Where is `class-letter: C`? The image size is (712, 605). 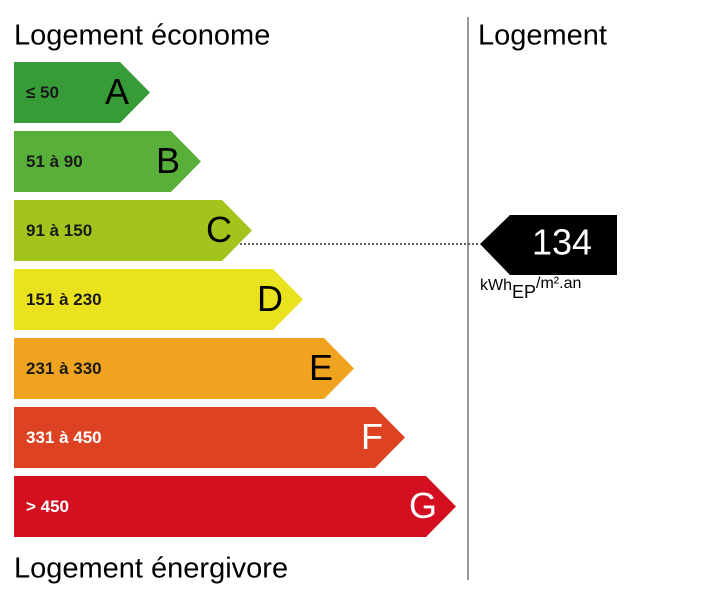 class-letter: C is located at coordinates (219, 229).